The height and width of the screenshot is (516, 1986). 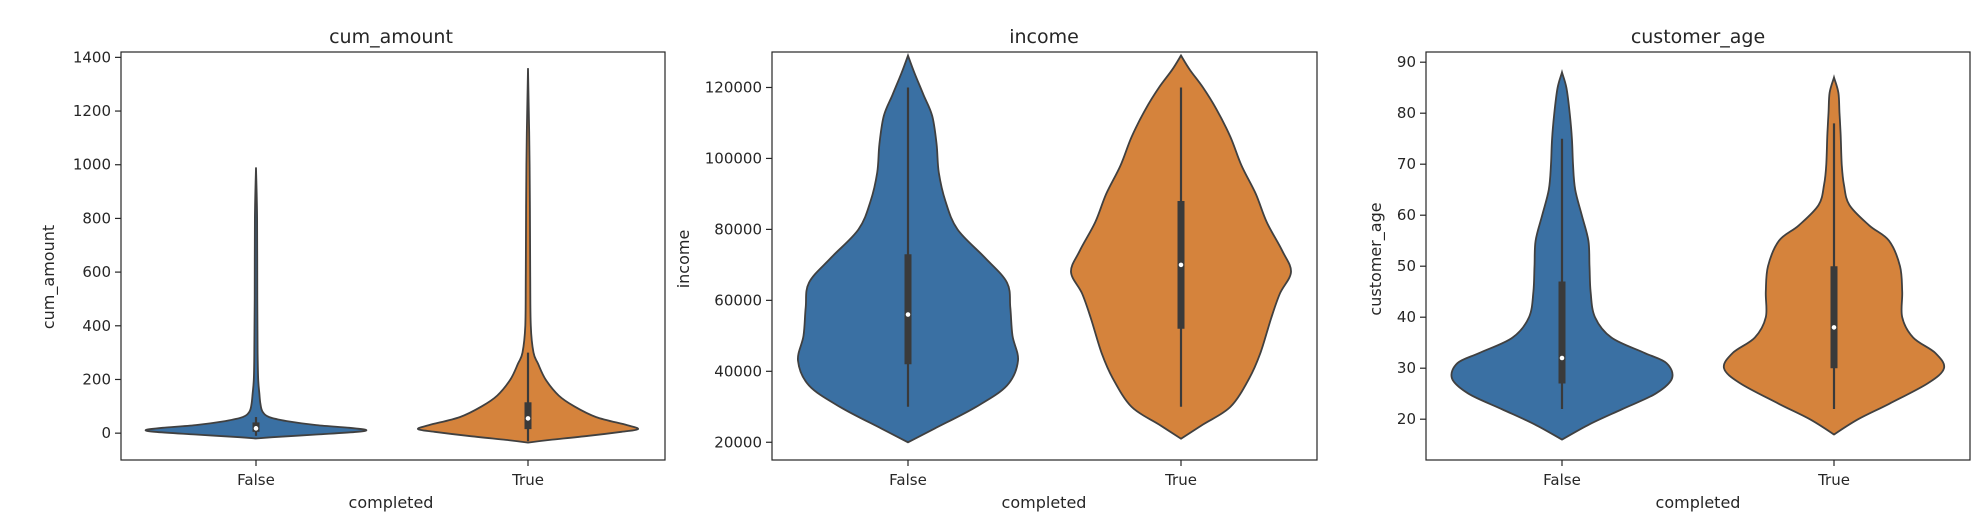 What do you see at coordinates (1406, 266) in the screenshot?
I see `y-tick-label: 50` at bounding box center [1406, 266].